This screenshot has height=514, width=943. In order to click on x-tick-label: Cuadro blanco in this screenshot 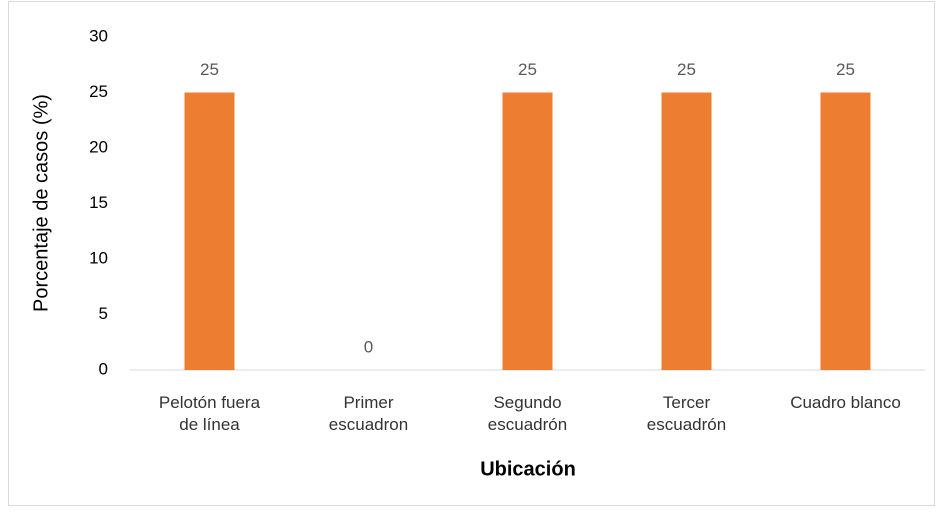, I will do `click(845, 402)`.